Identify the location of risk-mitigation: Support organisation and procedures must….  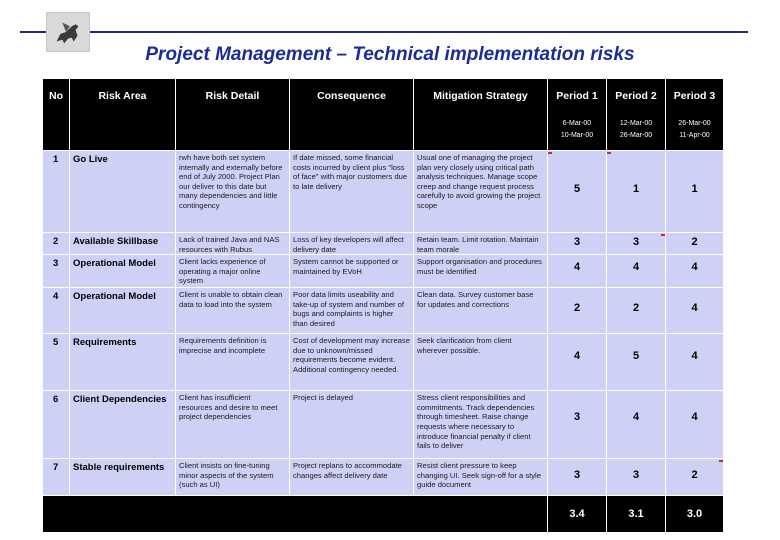
(480, 271).